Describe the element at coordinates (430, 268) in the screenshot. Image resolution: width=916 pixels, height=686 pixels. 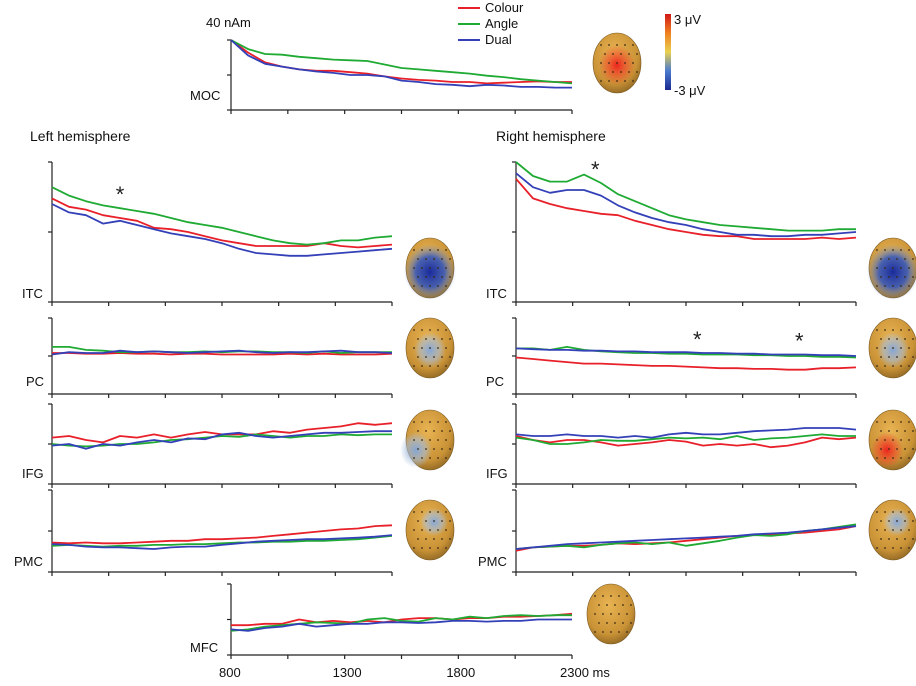
I see `topography-head-itc-left` at that location.